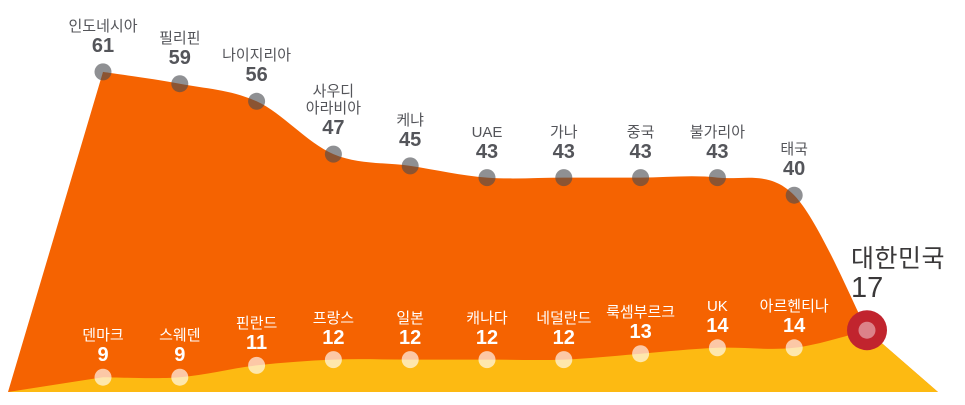 The image size is (965, 405). What do you see at coordinates (867, 330) in the screenshot?
I see `highlight-marker-inner` at bounding box center [867, 330].